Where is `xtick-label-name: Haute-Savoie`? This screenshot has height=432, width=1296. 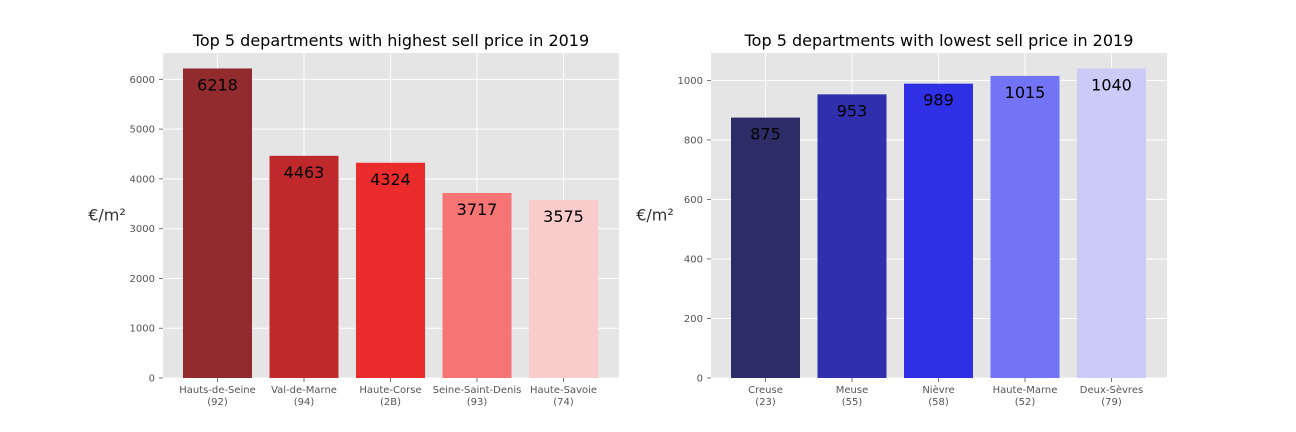 xtick-label-name: Haute-Savoie is located at coordinates (563, 390).